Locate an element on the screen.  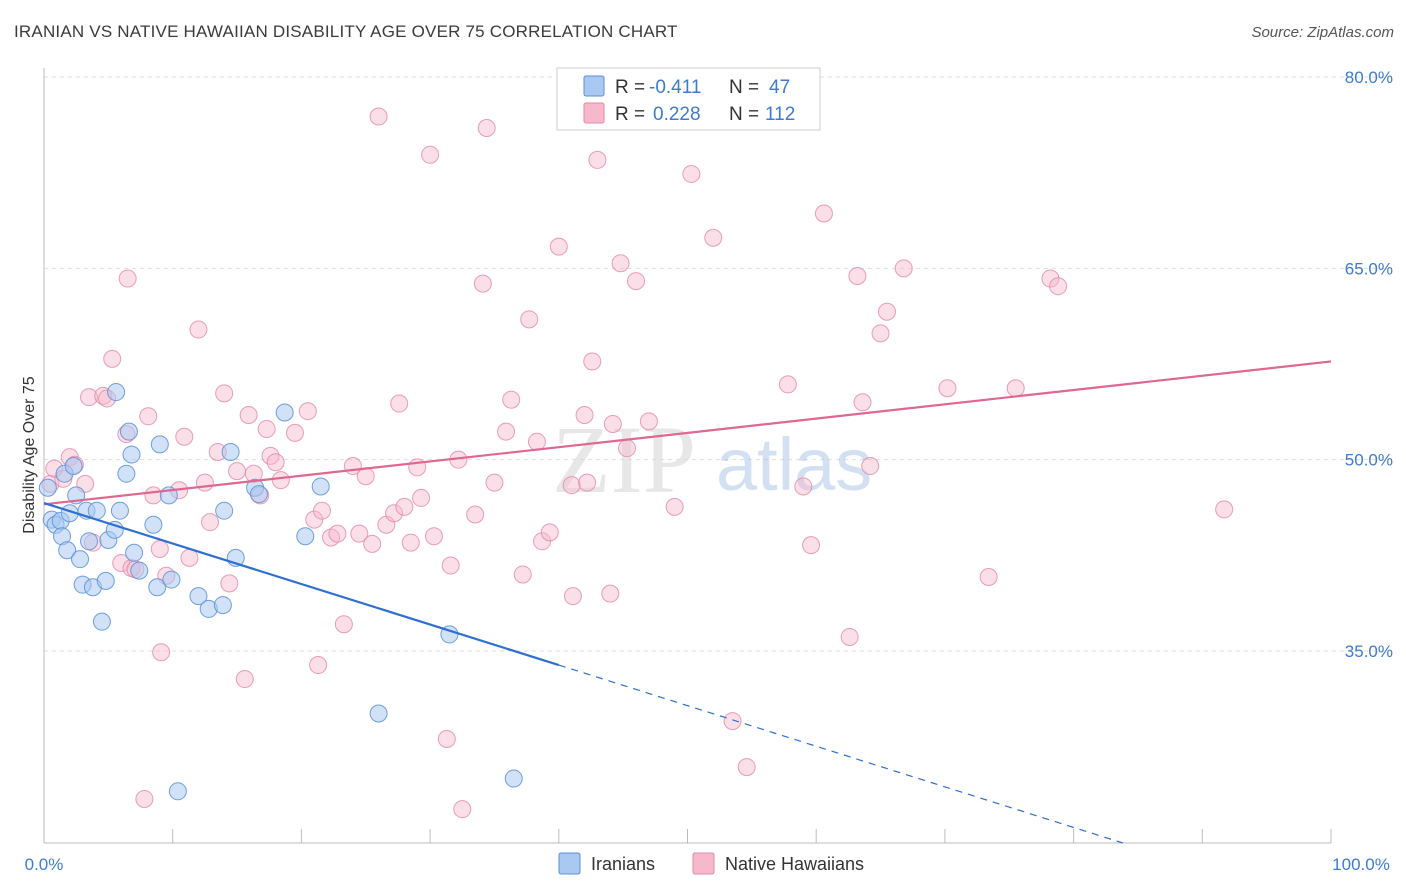
x-tick-marks is located at coordinates (687, 836).